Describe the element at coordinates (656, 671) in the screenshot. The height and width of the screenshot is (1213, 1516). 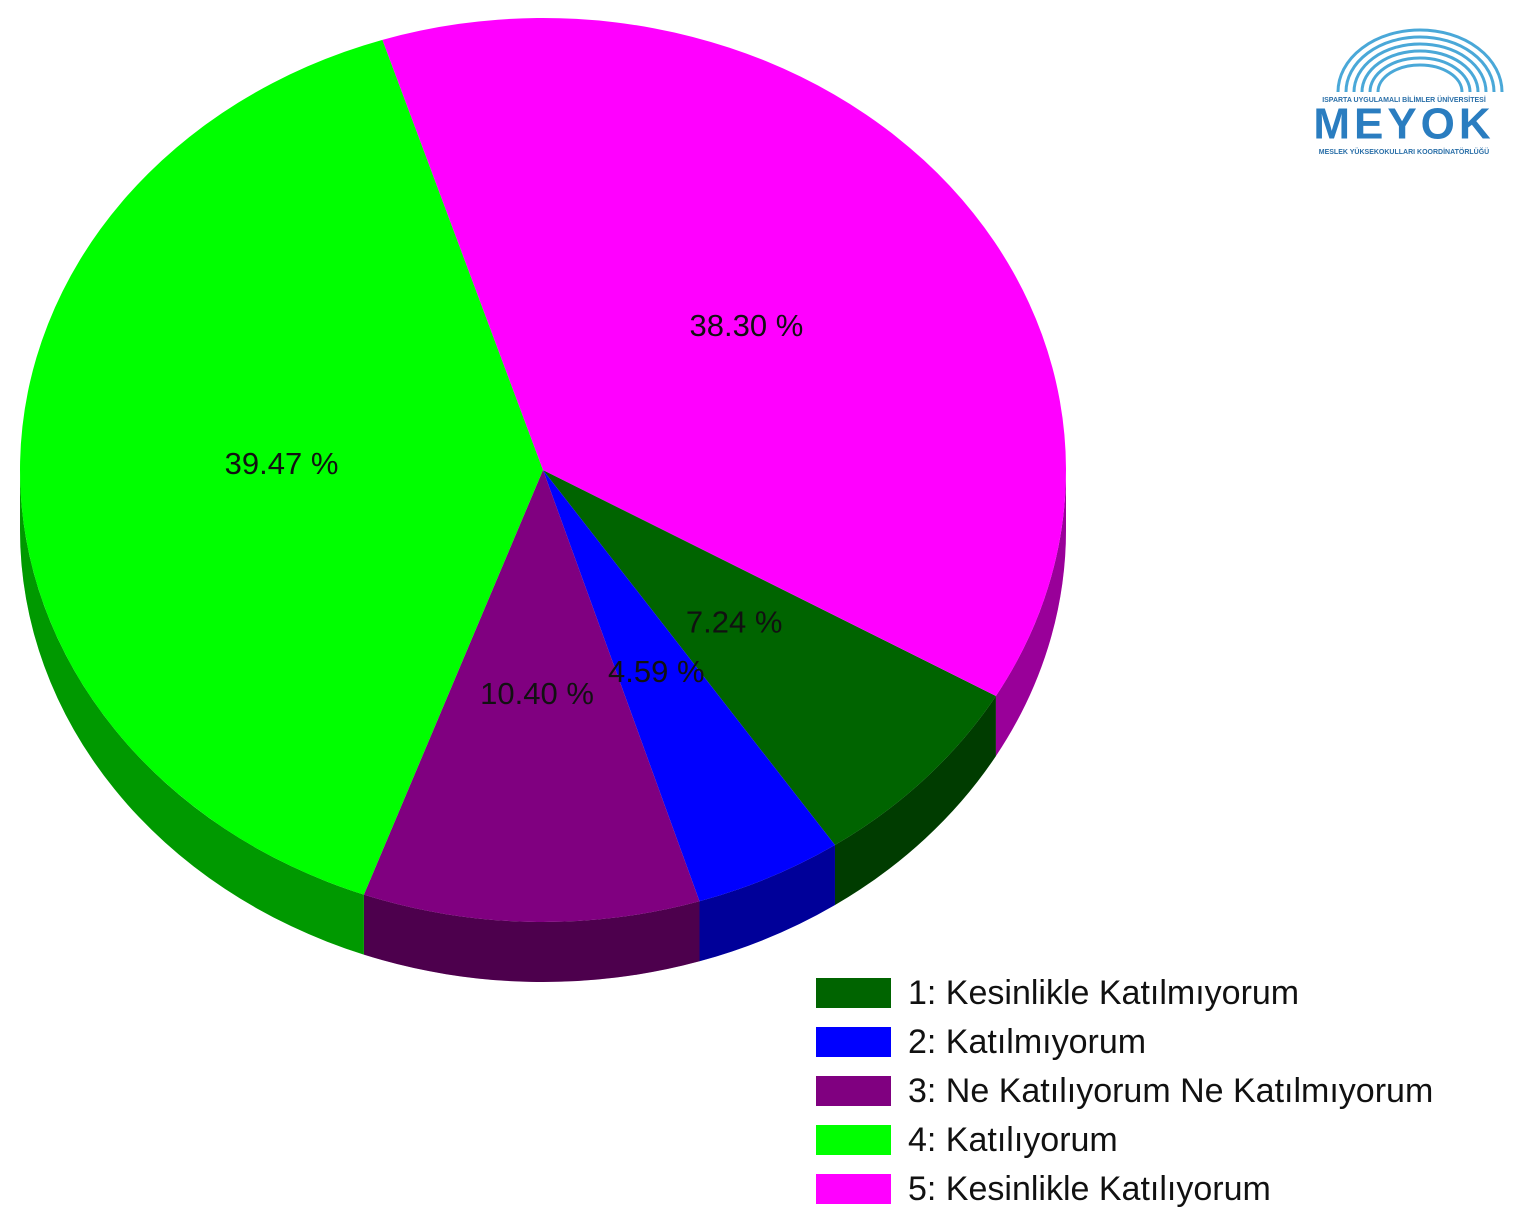
I see `data-label: 4.59 %` at that location.